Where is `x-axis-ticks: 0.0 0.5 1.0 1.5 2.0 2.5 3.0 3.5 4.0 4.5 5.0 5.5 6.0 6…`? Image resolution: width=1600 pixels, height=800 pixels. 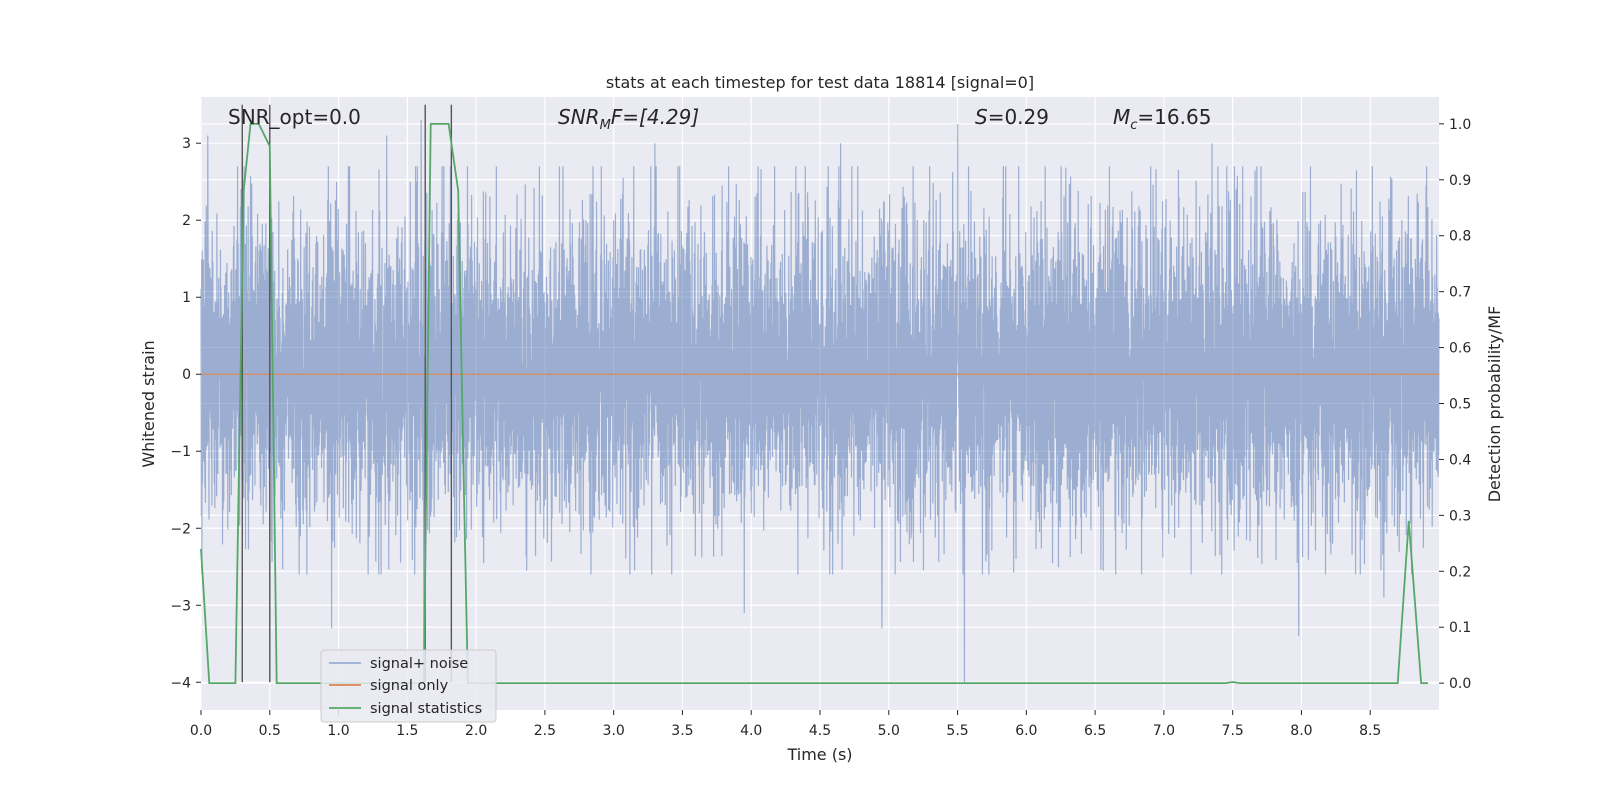 x-axis-ticks: 0.0 0.5 1.0 1.5 2.0 2.5 3.0 3.5 4.0 4.5 5.0 5.5 6.0 6… is located at coordinates (785, 724).